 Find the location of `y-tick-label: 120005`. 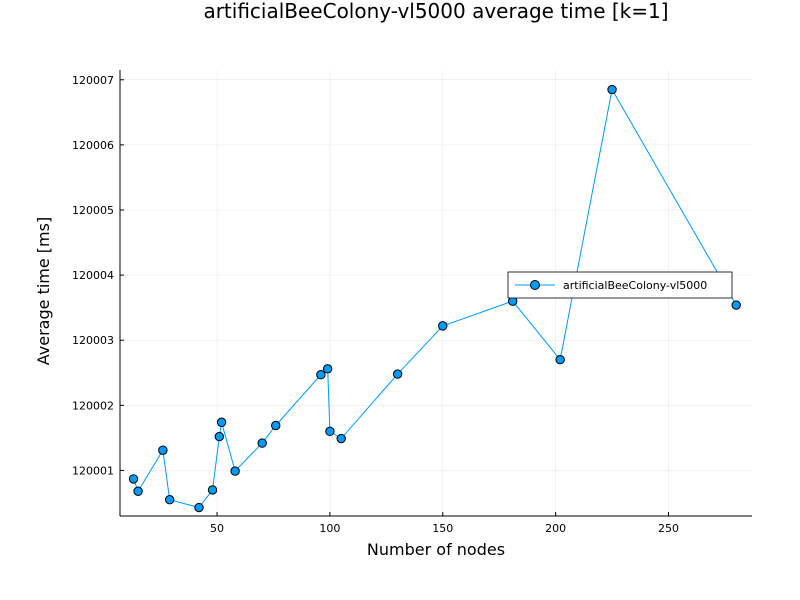

y-tick-label: 120005 is located at coordinates (93, 210).